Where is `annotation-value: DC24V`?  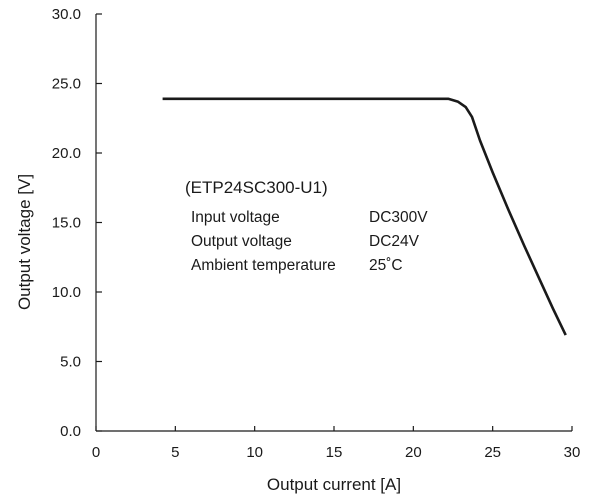
annotation-value: DC24V is located at coordinates (394, 241).